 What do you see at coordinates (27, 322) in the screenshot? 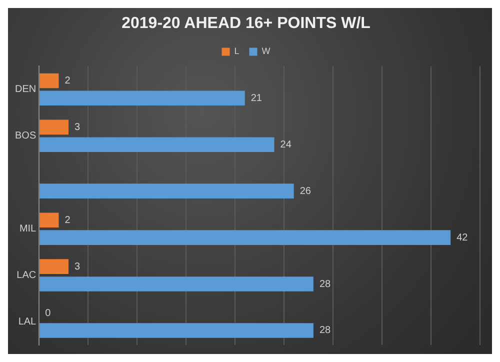
I see `y-tick-label: LAL` at bounding box center [27, 322].